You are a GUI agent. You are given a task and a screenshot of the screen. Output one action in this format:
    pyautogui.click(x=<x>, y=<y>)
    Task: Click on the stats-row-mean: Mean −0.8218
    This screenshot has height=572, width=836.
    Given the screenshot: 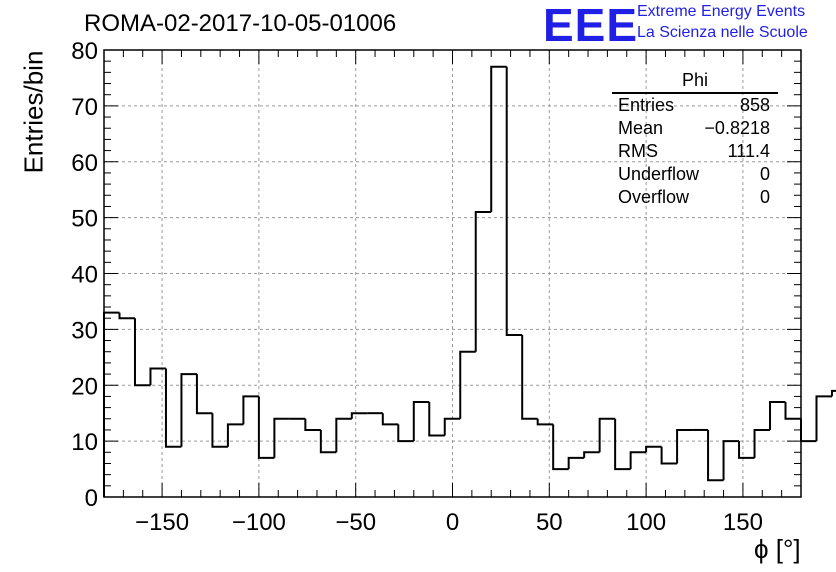 What is the action you would take?
    pyautogui.click(x=695, y=128)
    